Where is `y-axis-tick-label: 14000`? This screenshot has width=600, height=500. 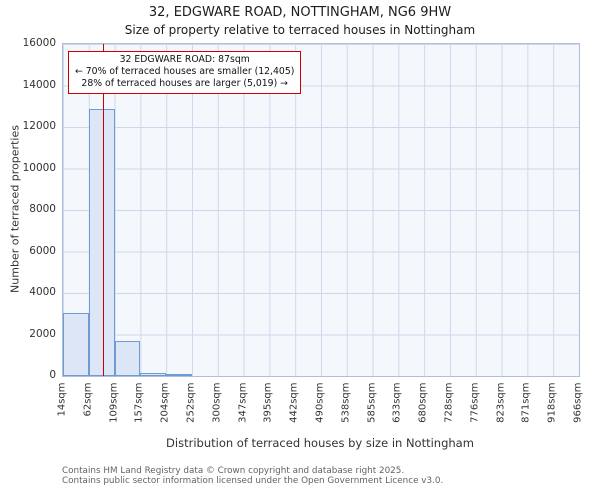 y-axis-tick-label: 14000 is located at coordinates (39, 84).